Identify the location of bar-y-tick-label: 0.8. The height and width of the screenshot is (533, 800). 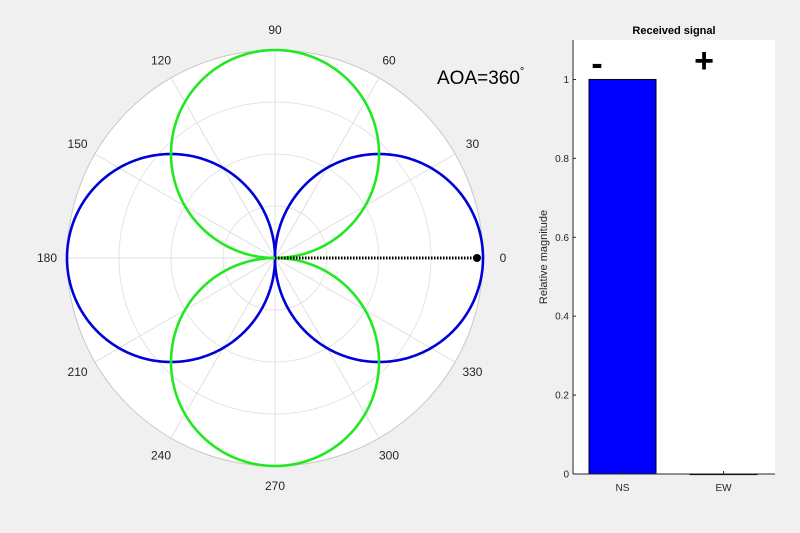
(562, 159).